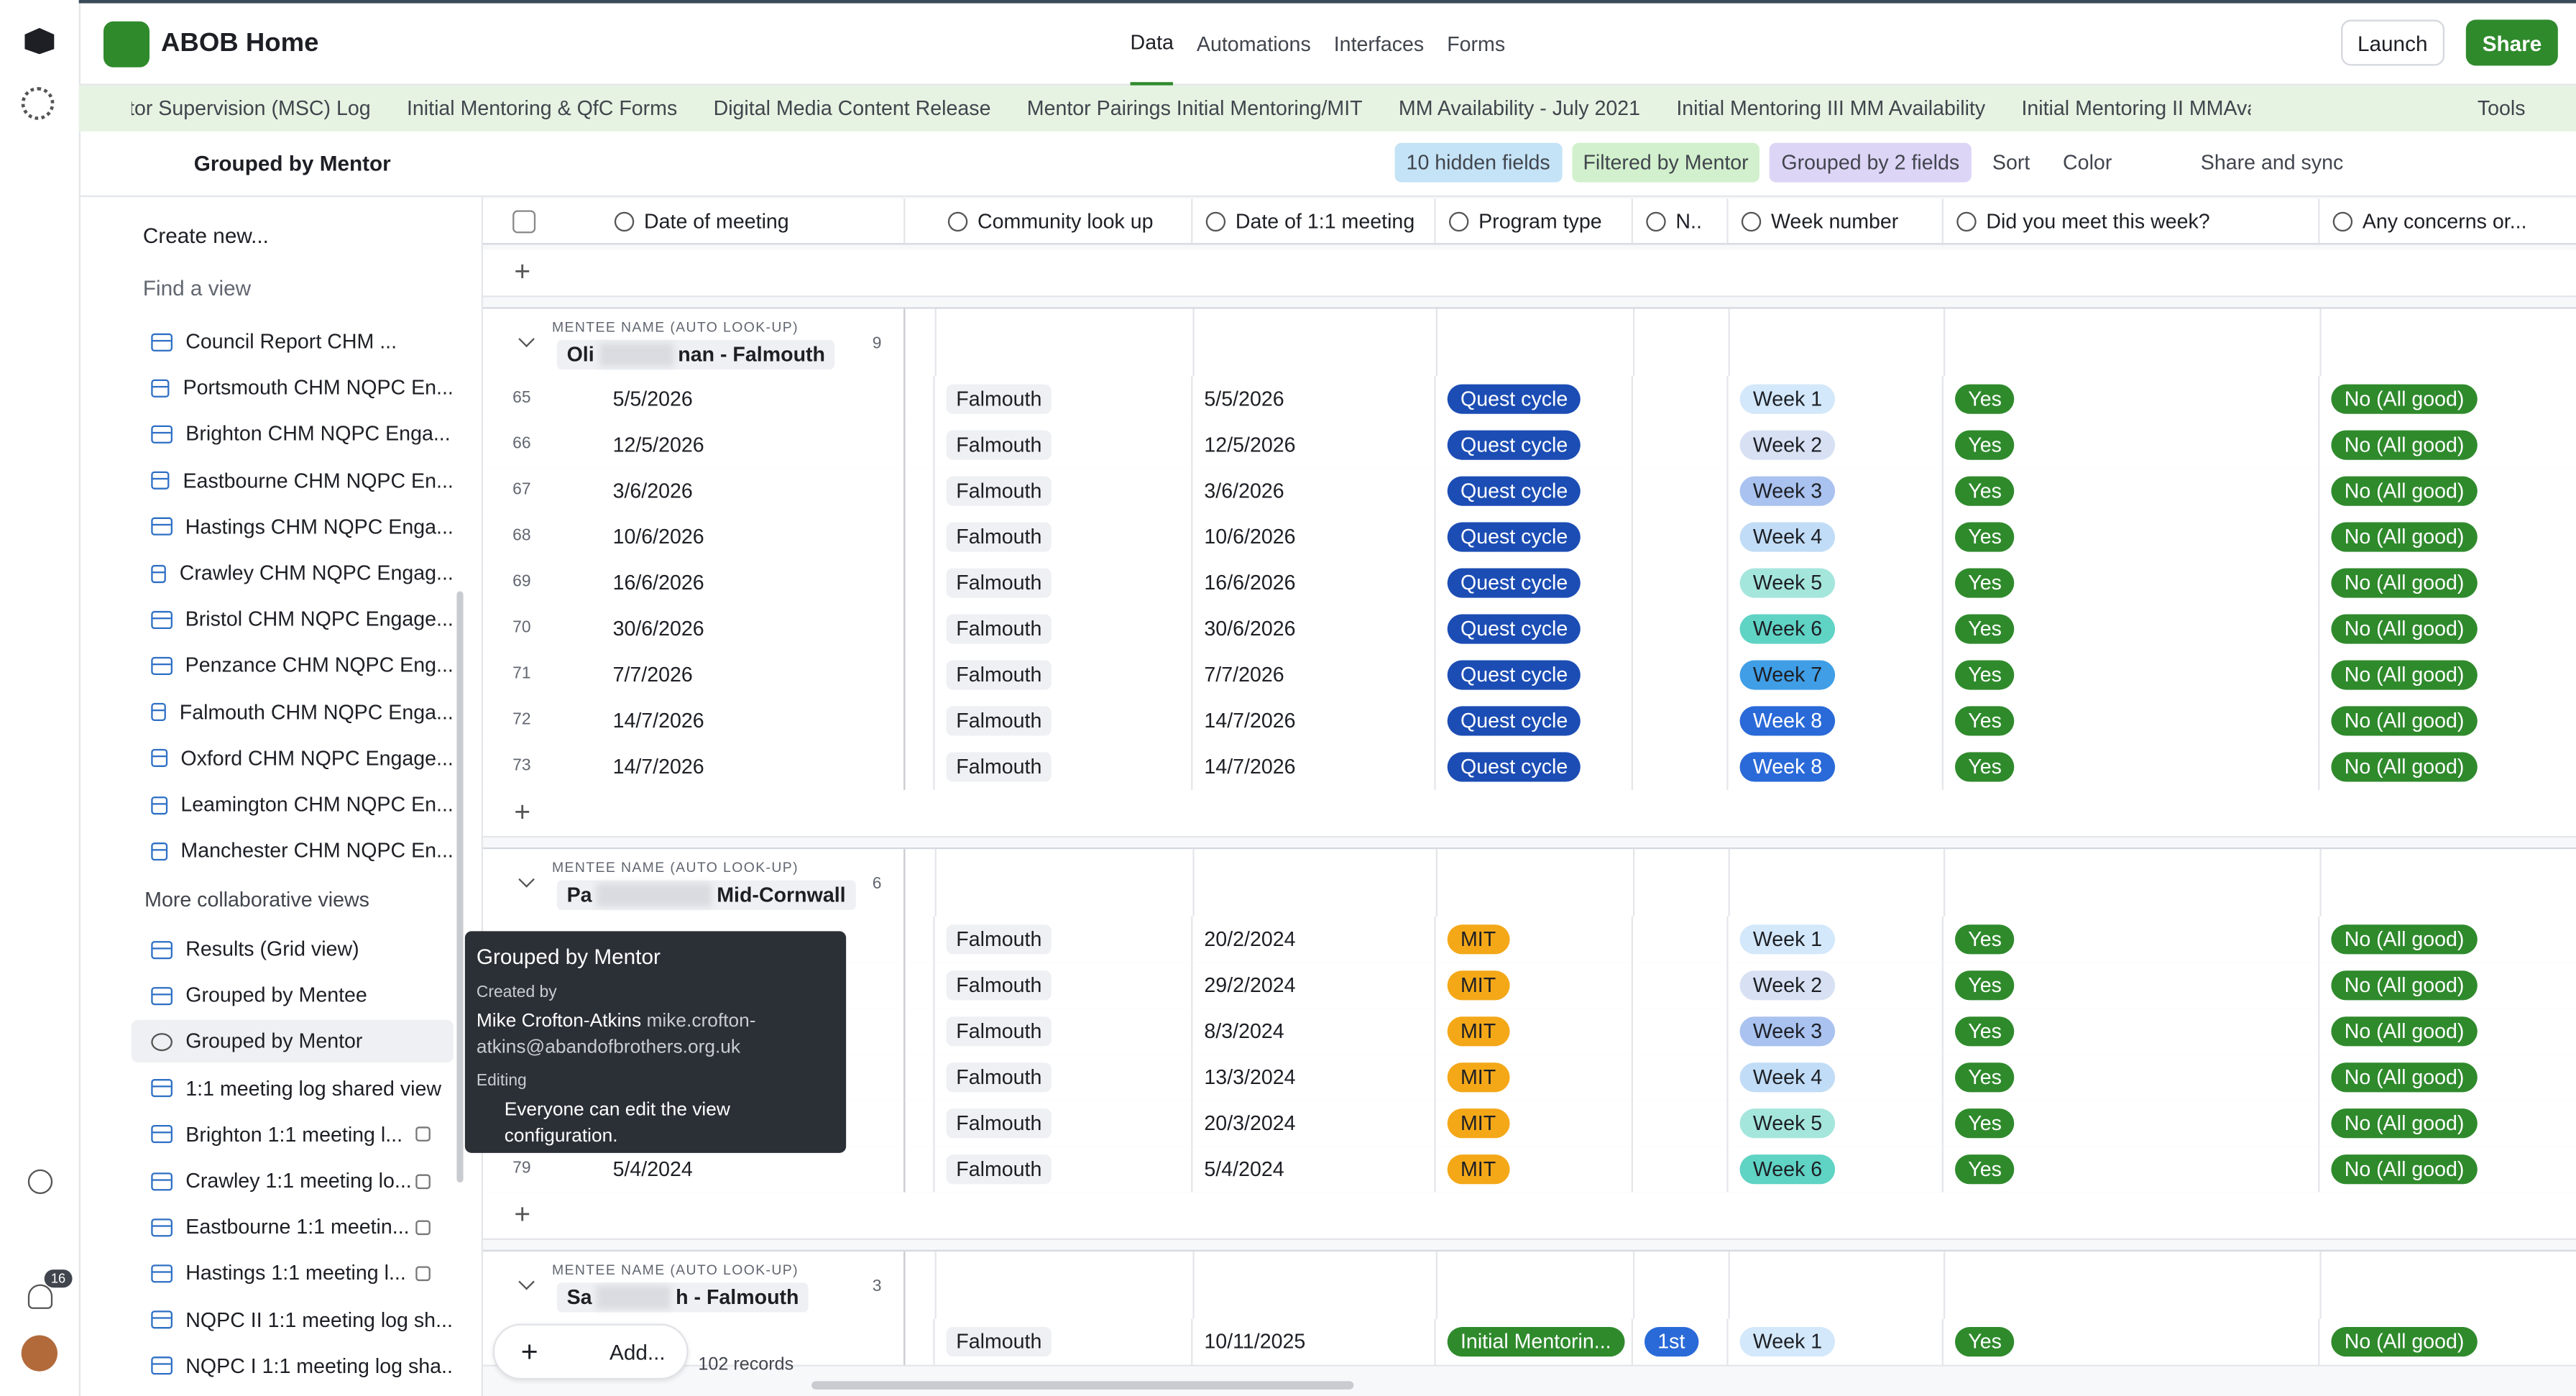 The width and height of the screenshot is (2576, 1396). What do you see at coordinates (1152, 45) in the screenshot?
I see `nav-tab: Data` at bounding box center [1152, 45].